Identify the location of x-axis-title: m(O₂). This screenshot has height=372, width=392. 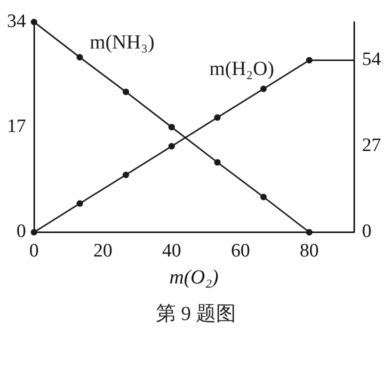
(194, 277).